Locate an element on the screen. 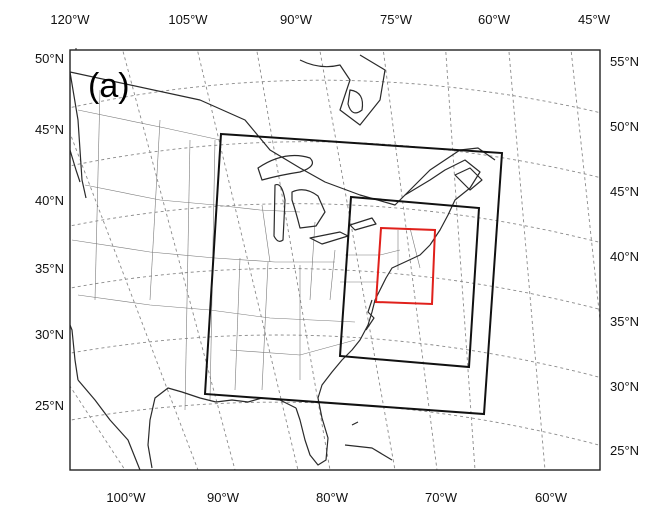 The width and height of the screenshot is (670, 518). right-tick: 40°N is located at coordinates (624, 256).